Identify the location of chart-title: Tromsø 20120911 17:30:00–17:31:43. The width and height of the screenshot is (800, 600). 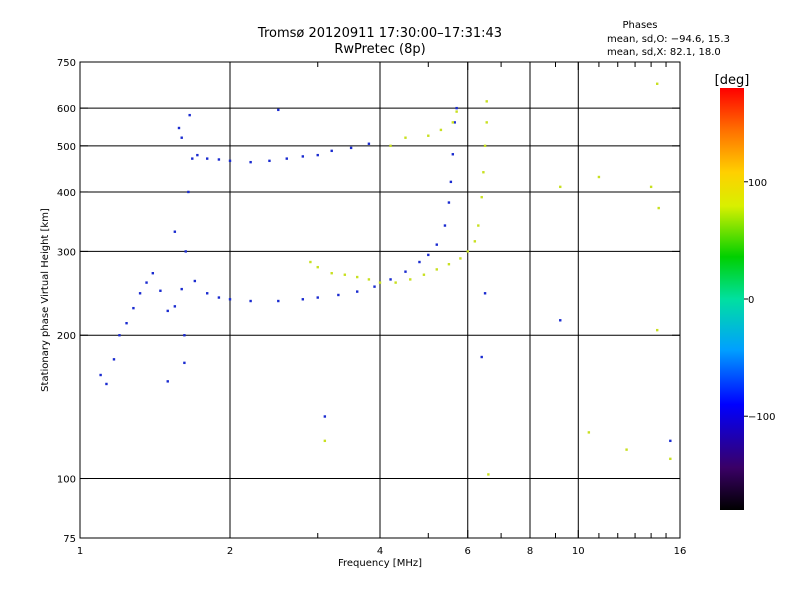
(380, 33).